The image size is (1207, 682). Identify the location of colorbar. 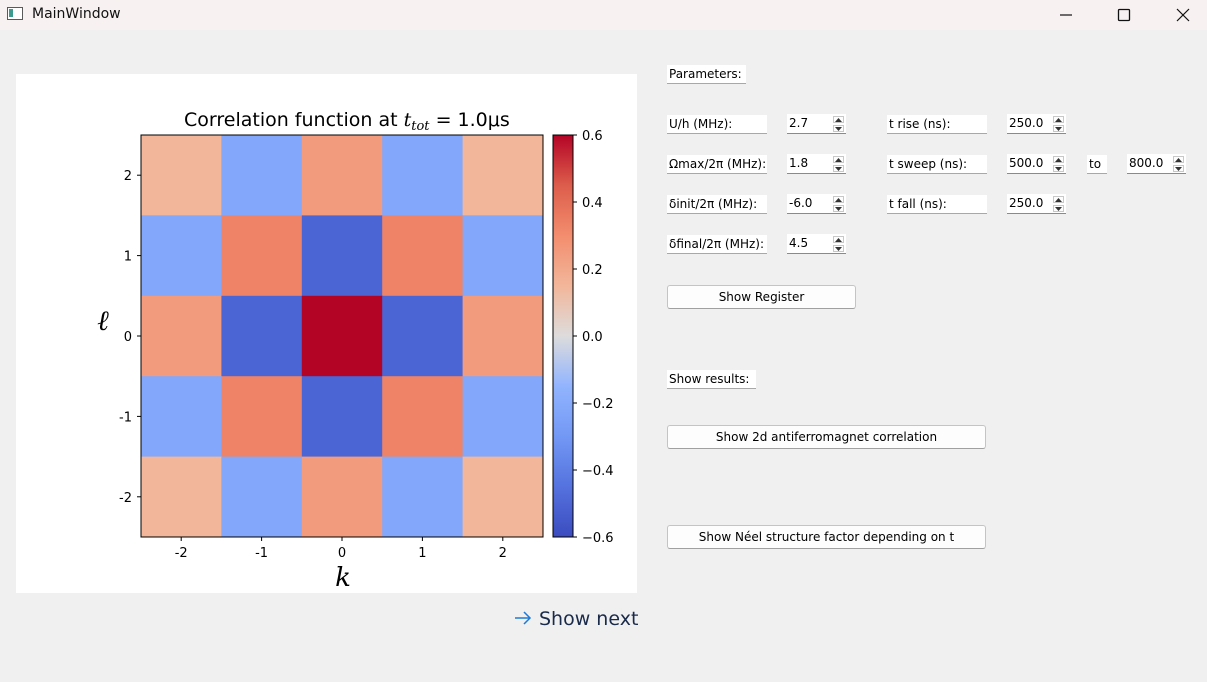
(563, 336).